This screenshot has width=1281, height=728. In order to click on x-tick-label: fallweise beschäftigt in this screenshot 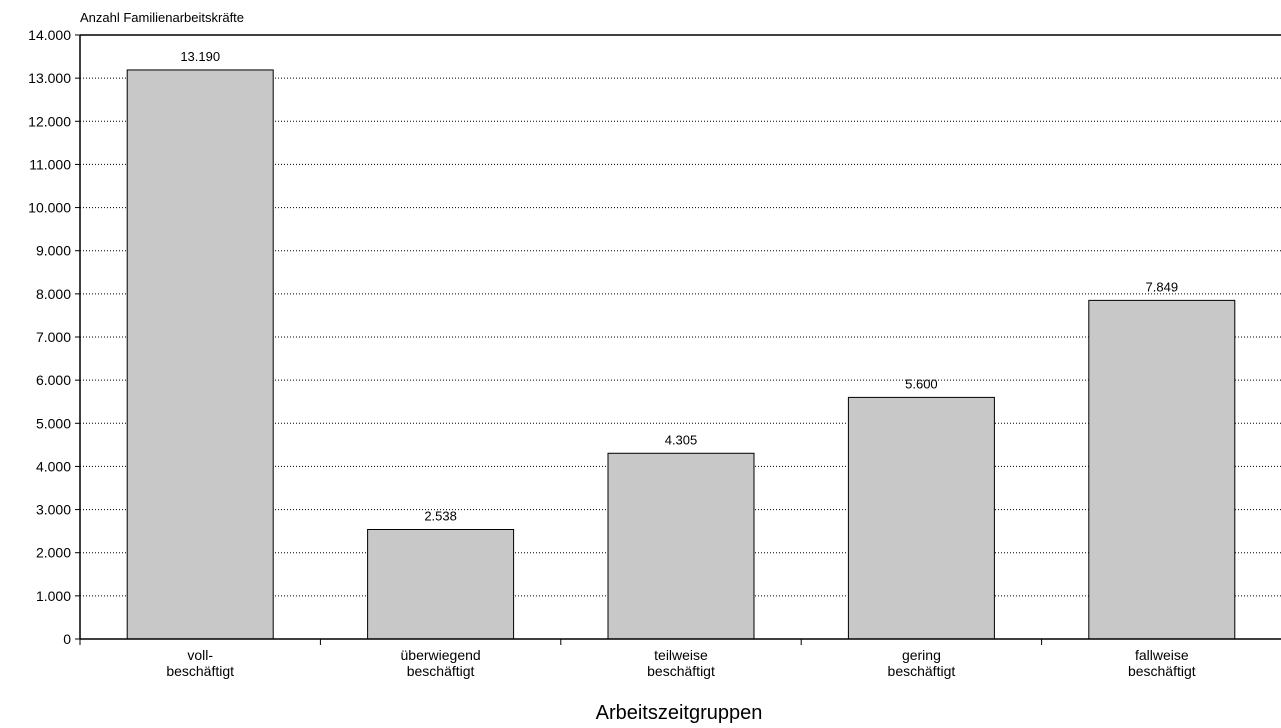, I will do `click(1162, 663)`.